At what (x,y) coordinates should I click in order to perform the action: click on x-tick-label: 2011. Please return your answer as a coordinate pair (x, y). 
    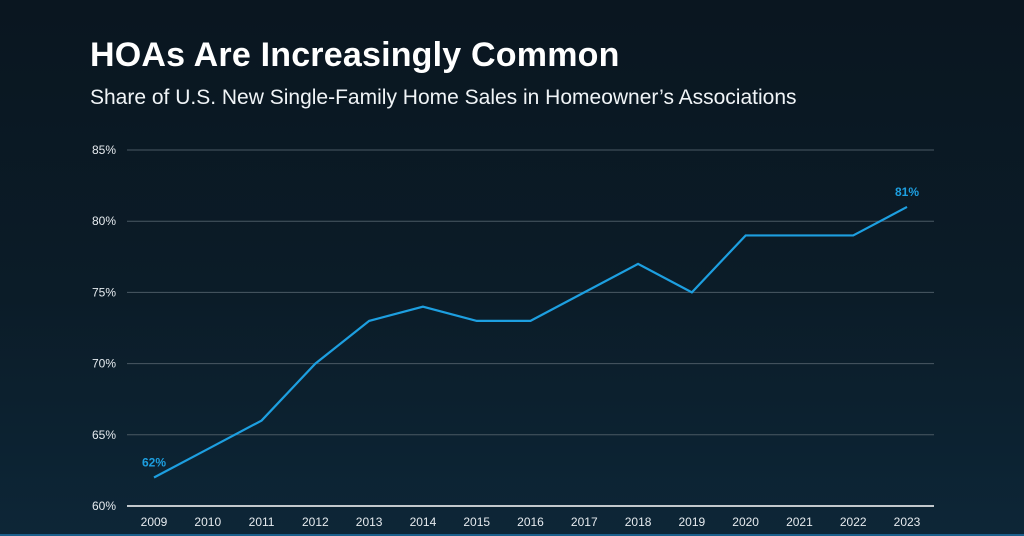
    Looking at the image, I should click on (262, 522).